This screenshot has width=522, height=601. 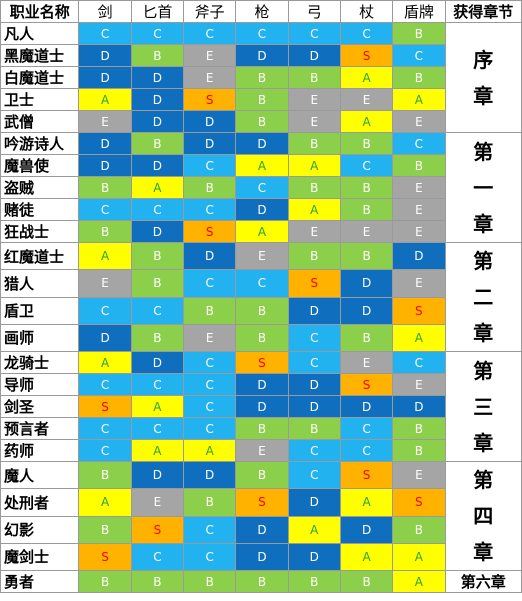 I want to click on chapter-text: 一, so click(x=483, y=187).